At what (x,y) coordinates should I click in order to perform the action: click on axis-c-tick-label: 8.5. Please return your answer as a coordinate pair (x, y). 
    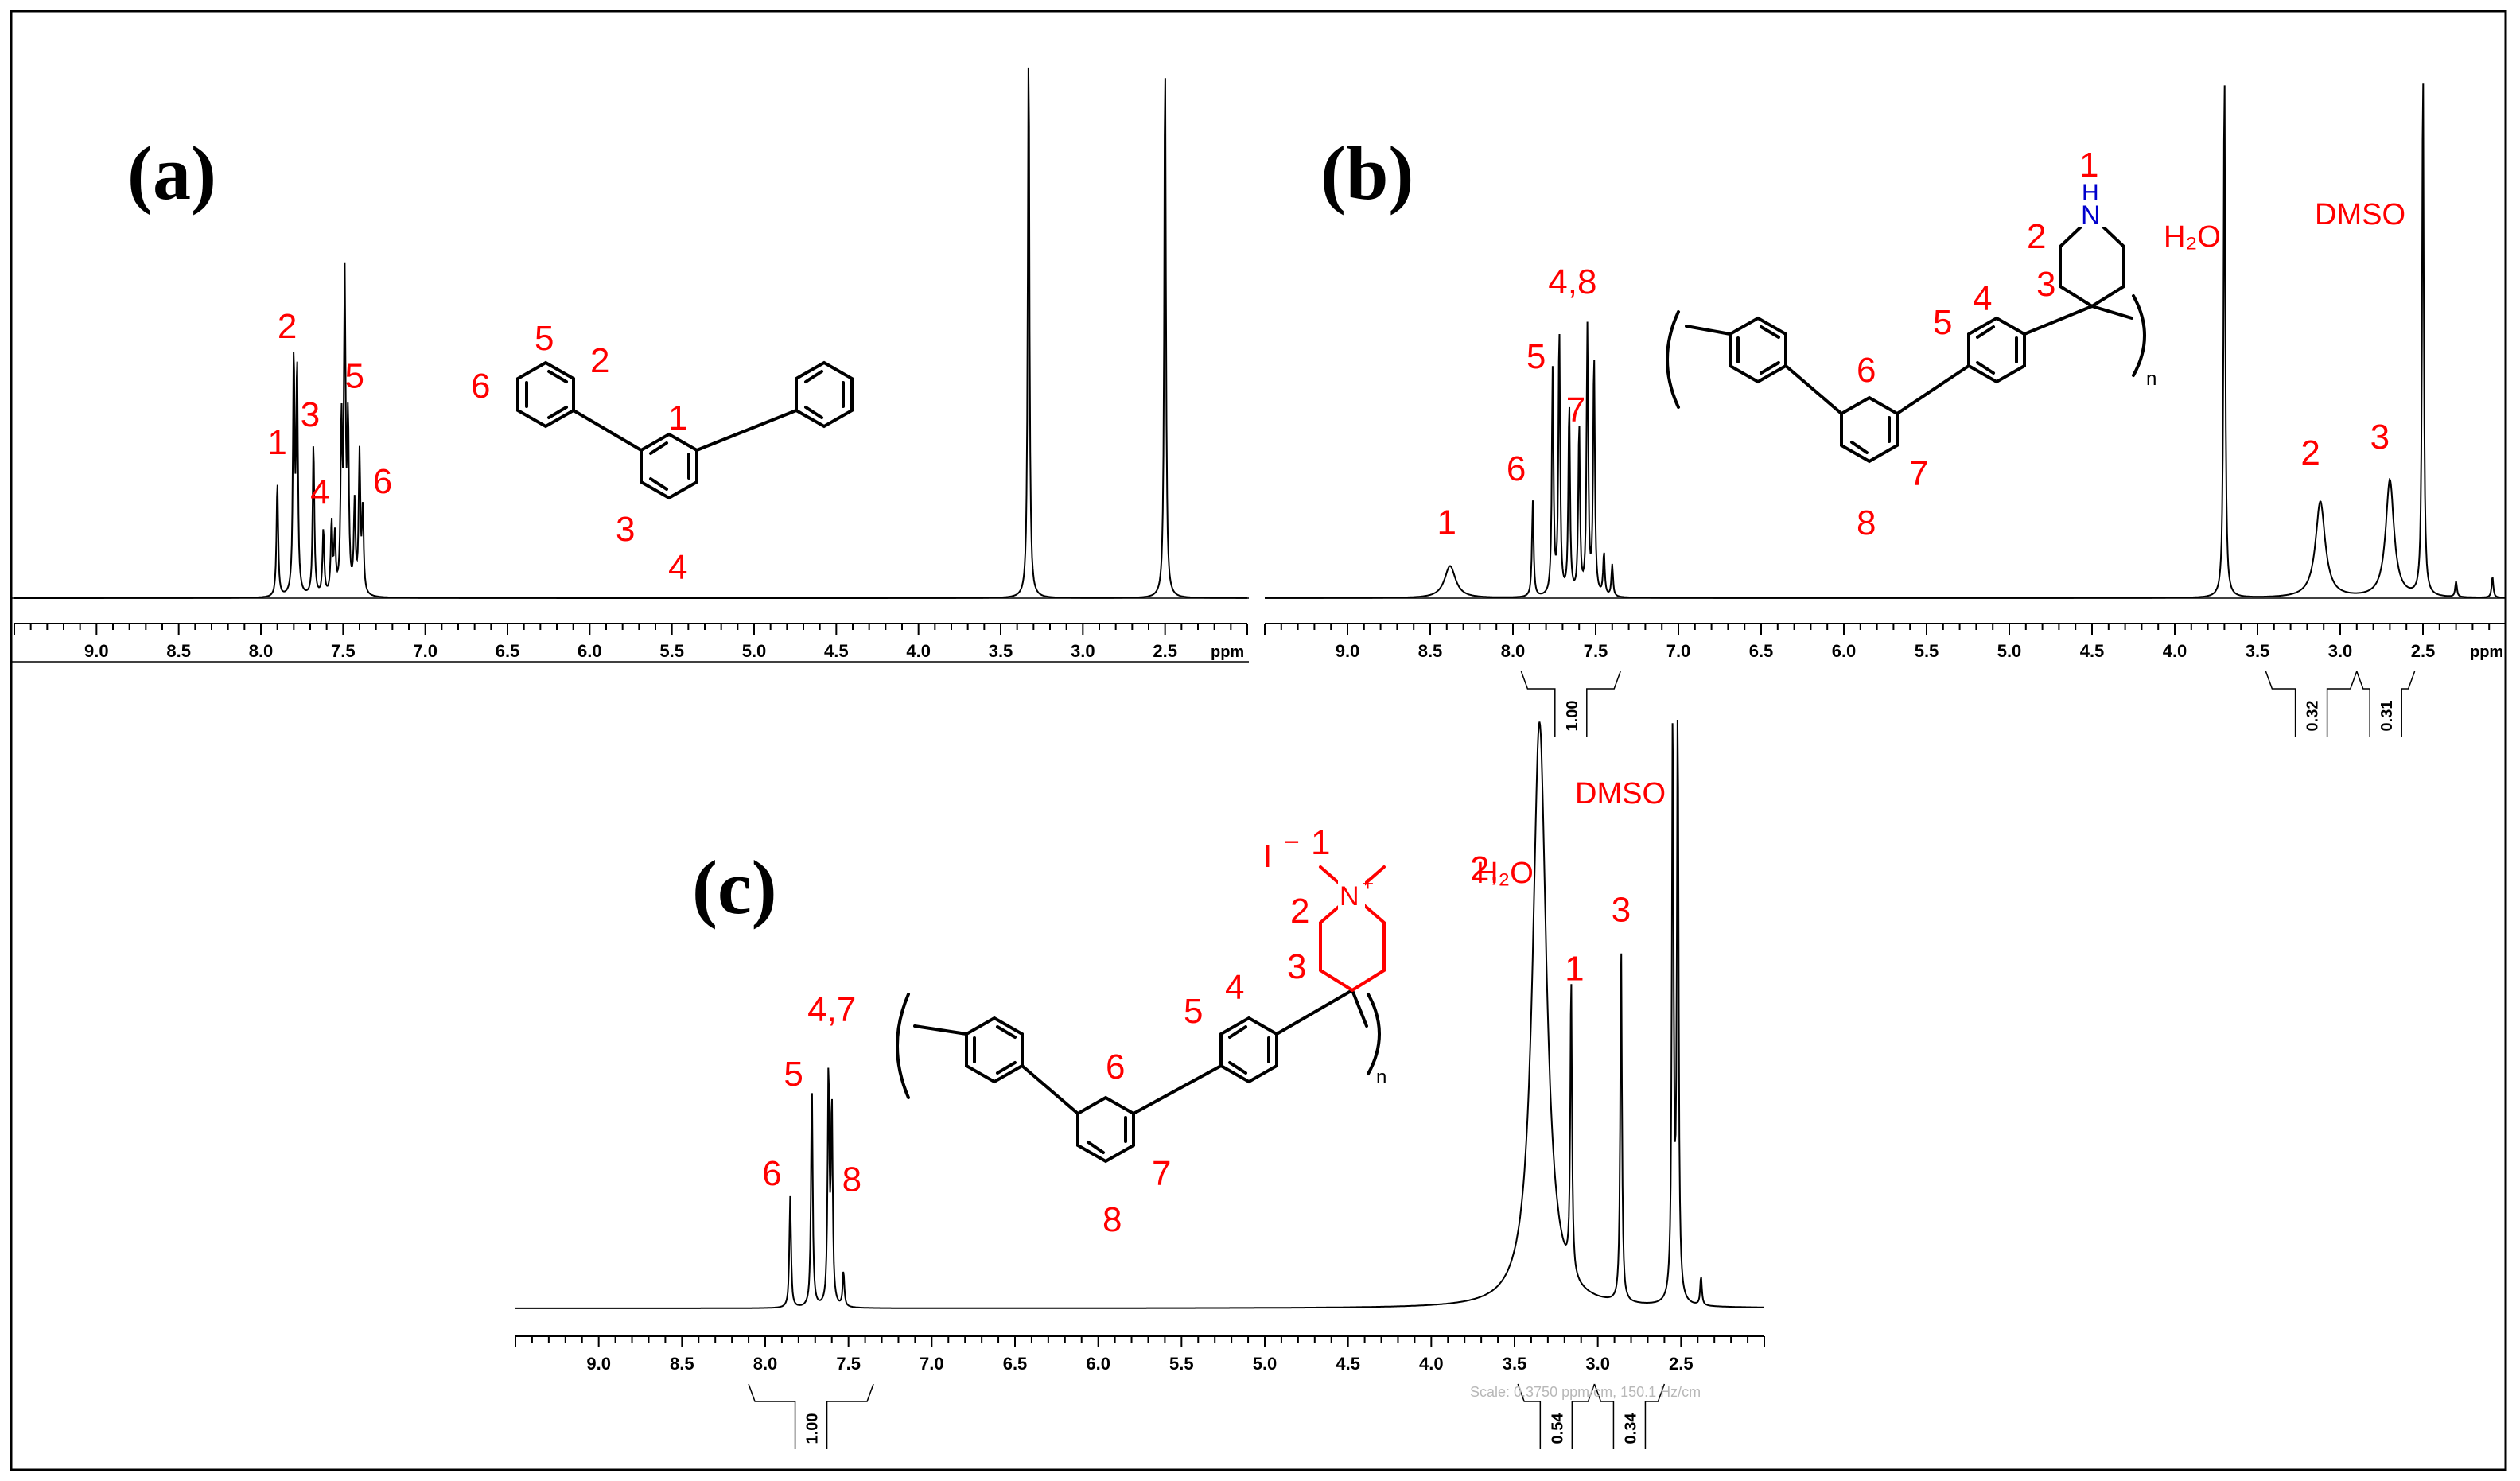
    Looking at the image, I should click on (682, 1364).